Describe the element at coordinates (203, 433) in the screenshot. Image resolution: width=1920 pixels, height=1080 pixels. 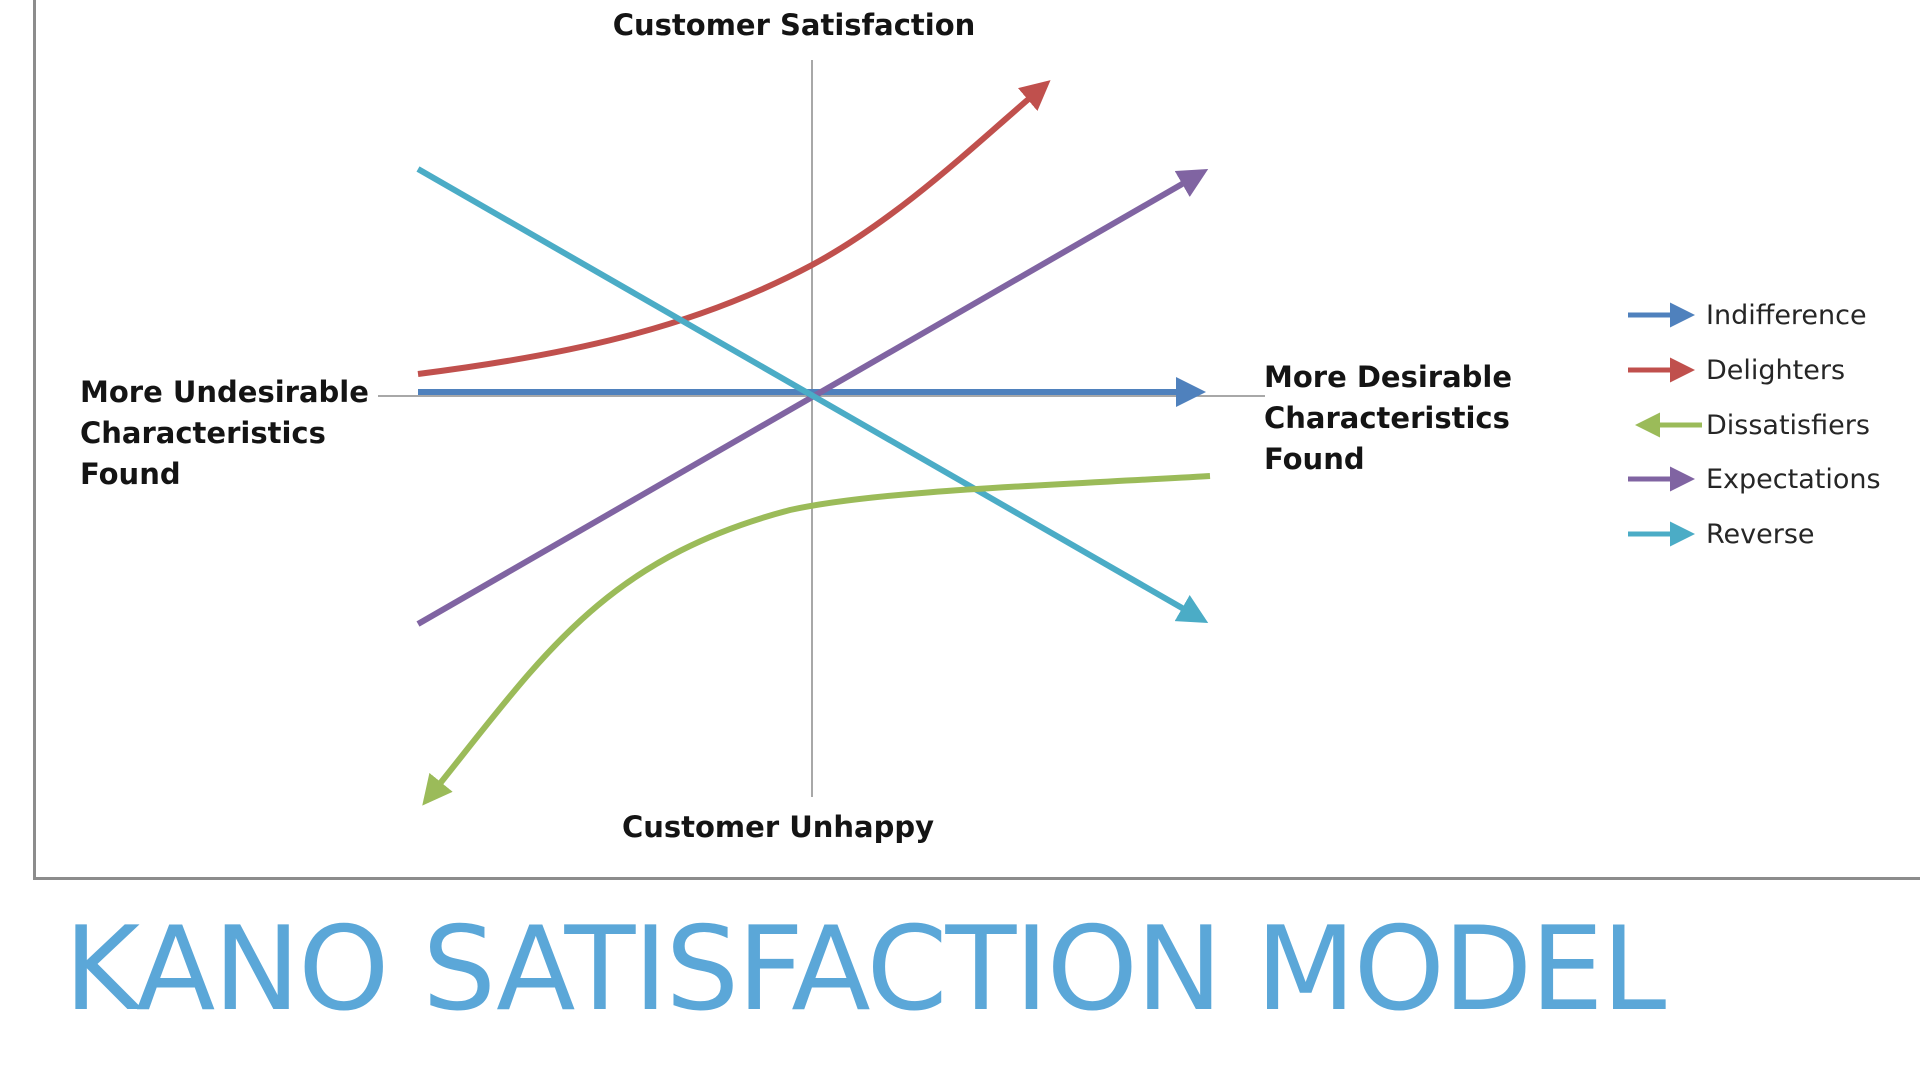
I see `axis-label-left-line2: Characteristics` at that location.